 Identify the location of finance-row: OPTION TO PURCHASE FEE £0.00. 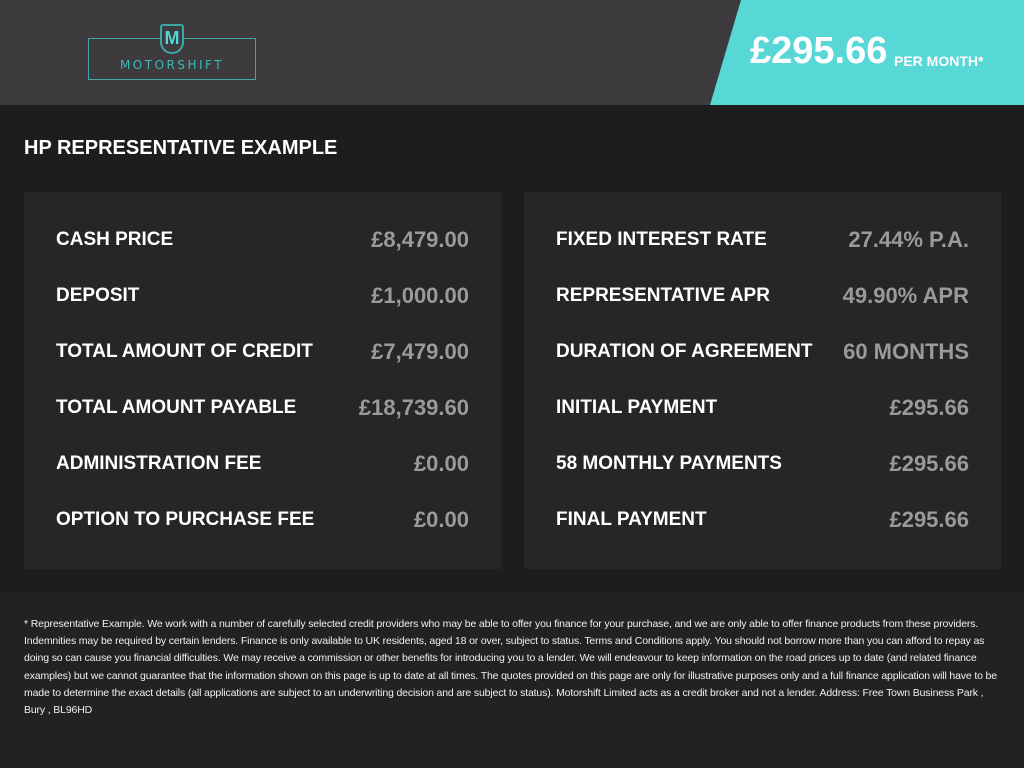
(262, 520).